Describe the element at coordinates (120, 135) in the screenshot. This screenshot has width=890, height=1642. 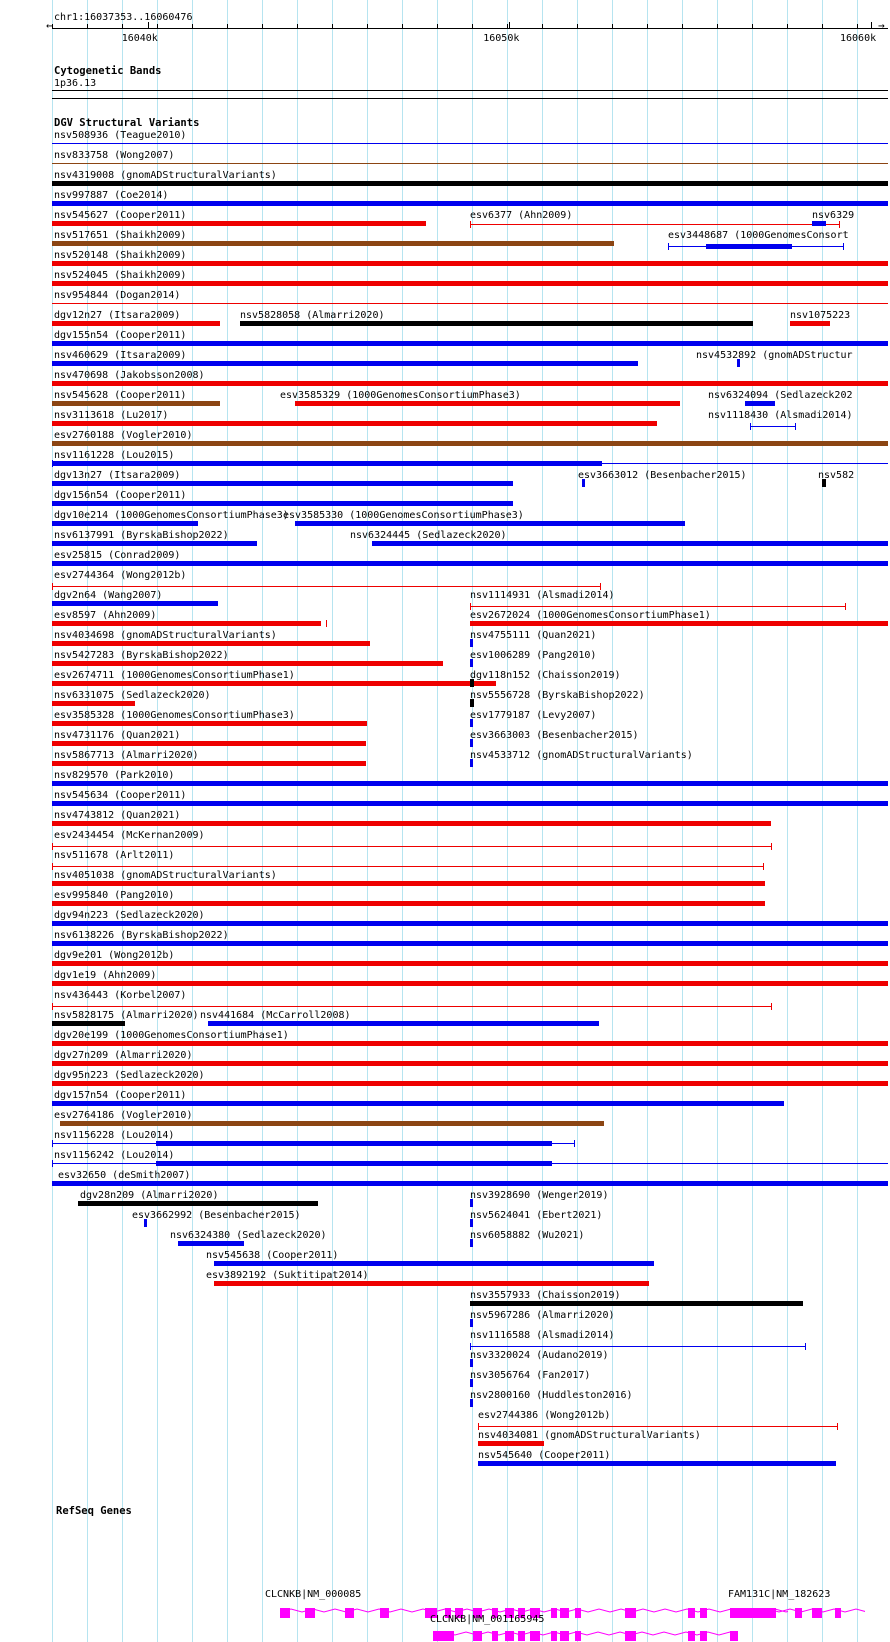
I see `variant-label: nsv508936 (Teague2010)` at that location.